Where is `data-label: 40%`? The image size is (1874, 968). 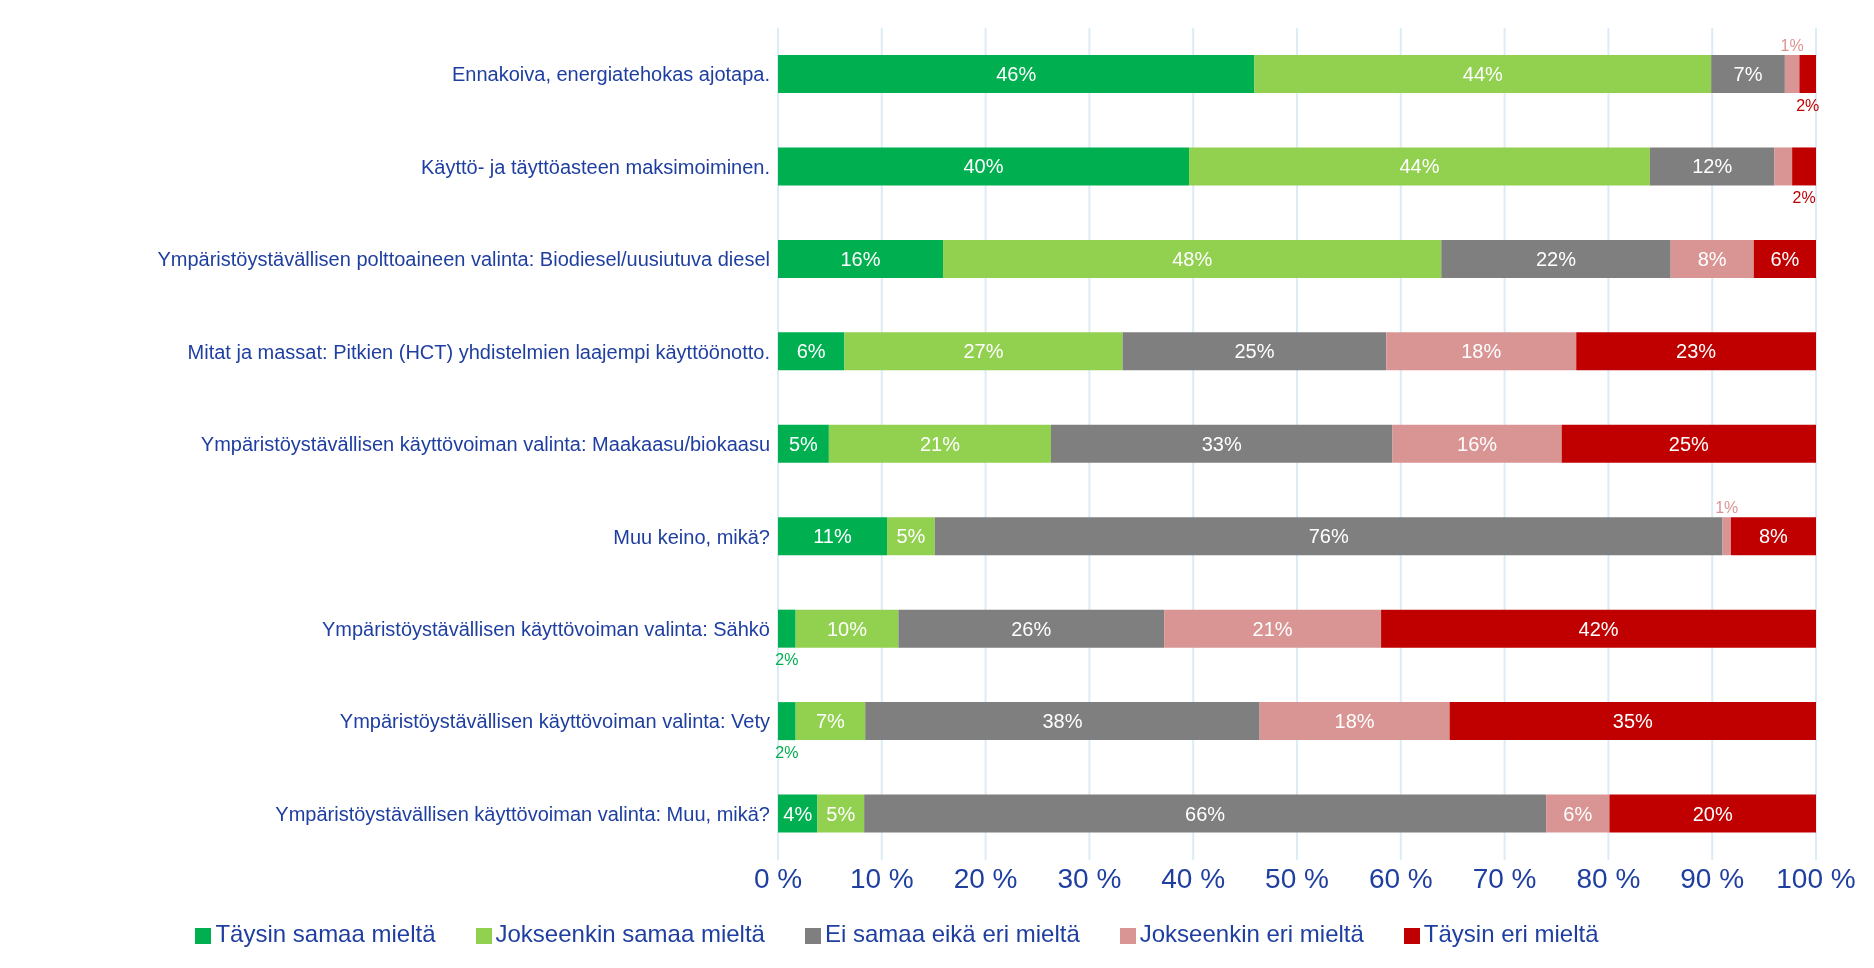
data-label: 40% is located at coordinates (983, 166).